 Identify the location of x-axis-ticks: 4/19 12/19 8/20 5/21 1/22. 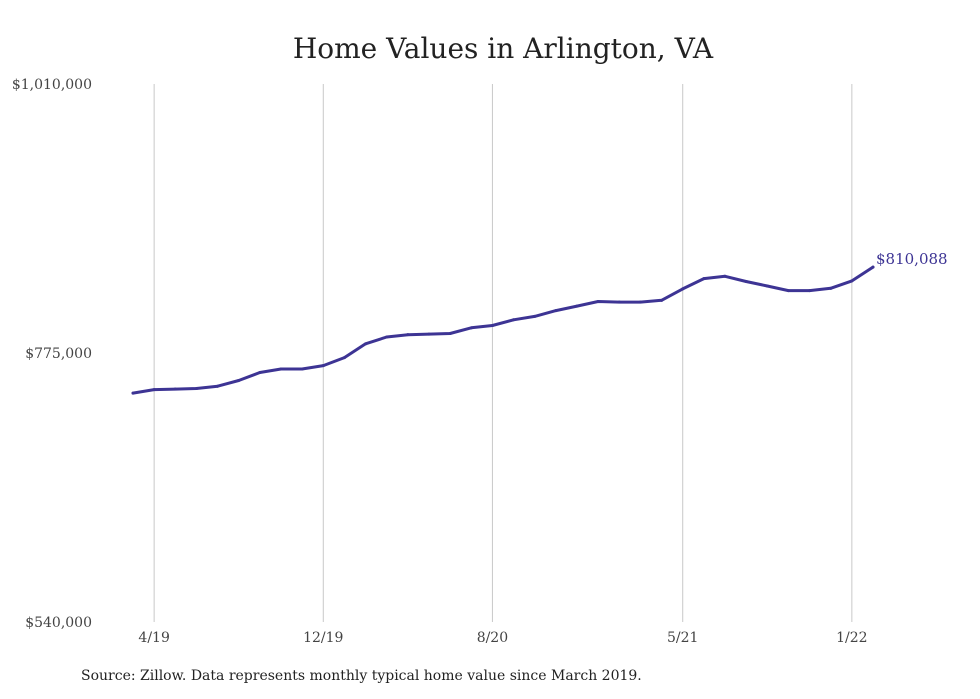
(502, 638).